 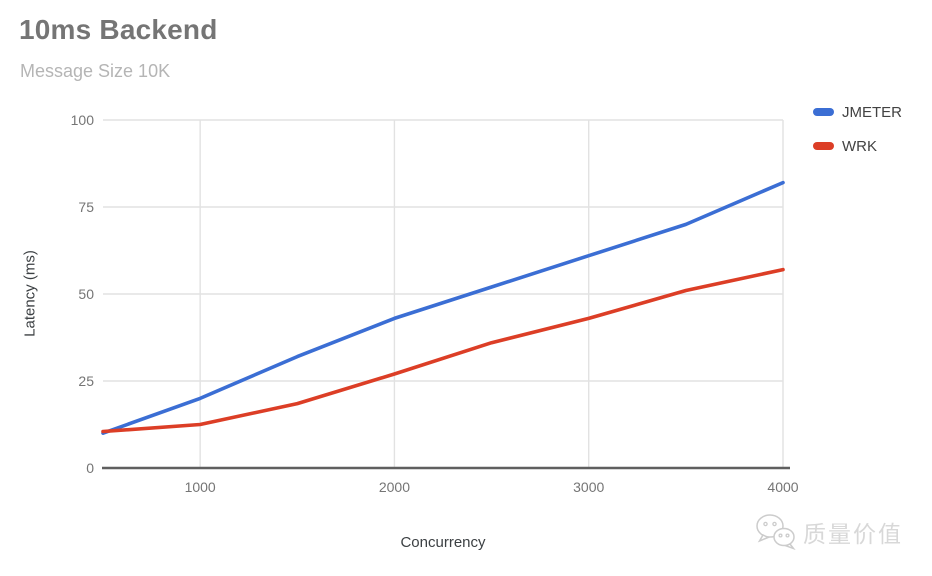 What do you see at coordinates (86, 381) in the screenshot?
I see `y-tick-label: 25` at bounding box center [86, 381].